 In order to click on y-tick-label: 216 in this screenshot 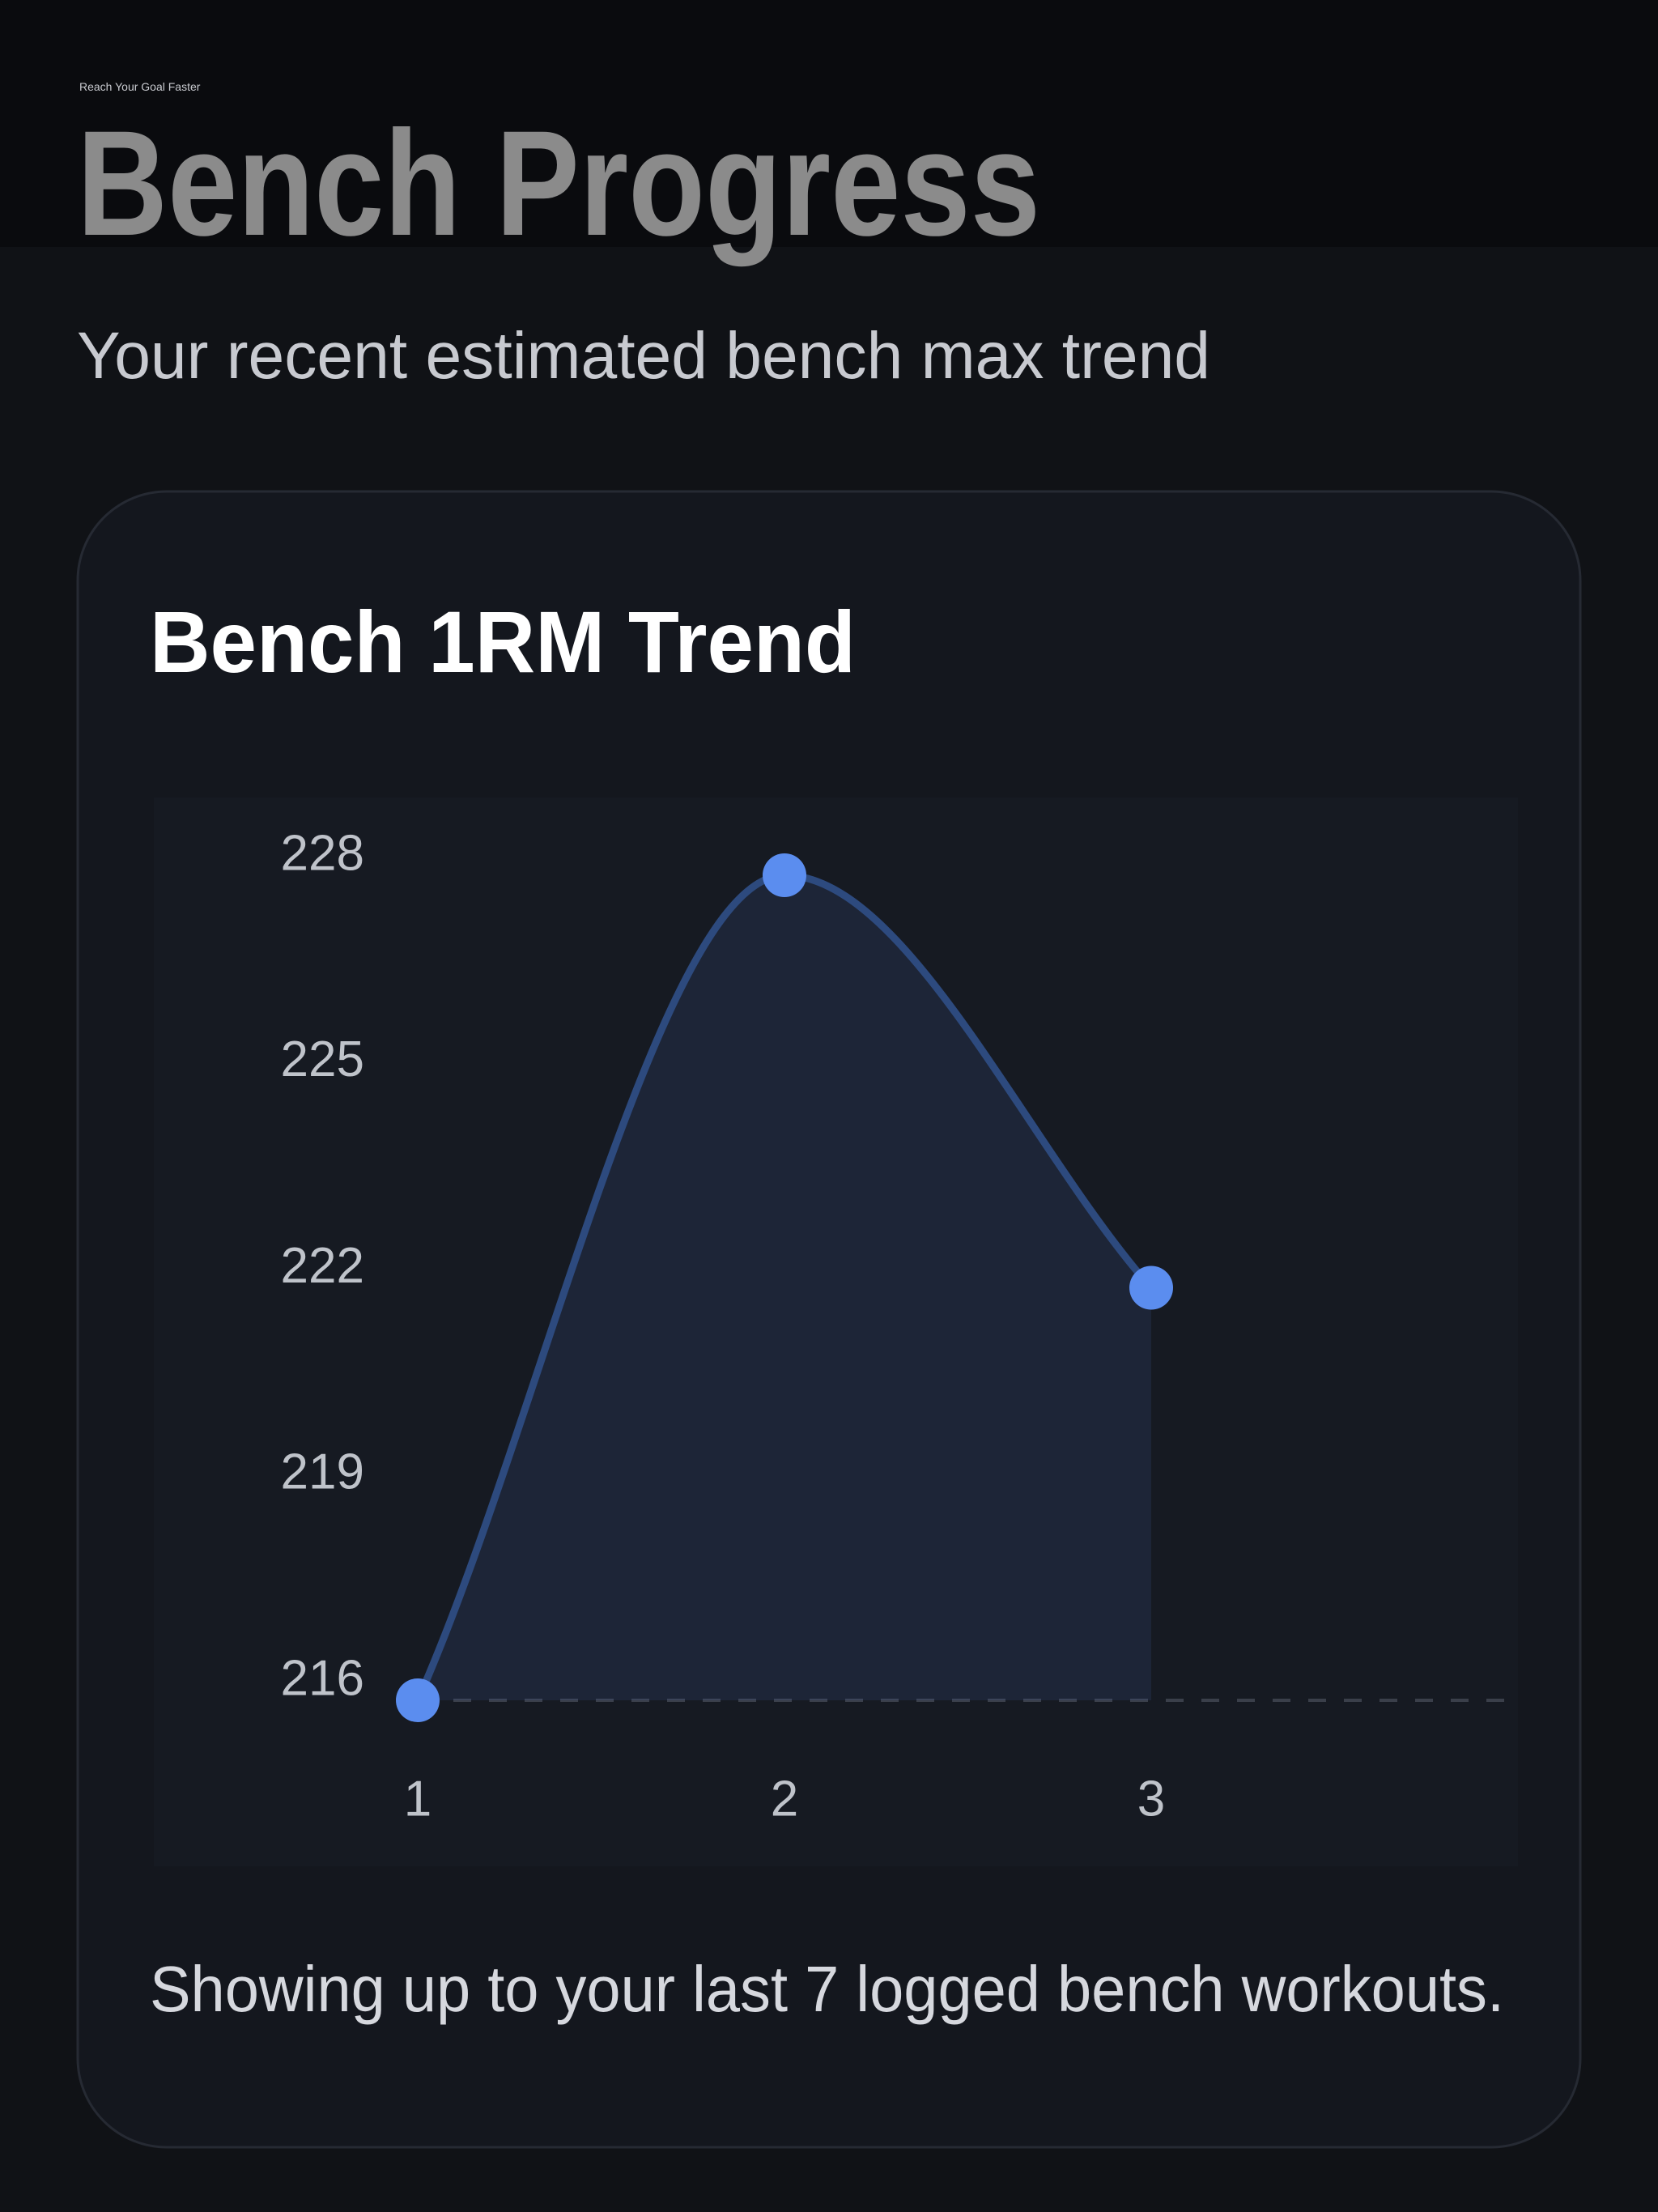, I will do `click(322, 1678)`.